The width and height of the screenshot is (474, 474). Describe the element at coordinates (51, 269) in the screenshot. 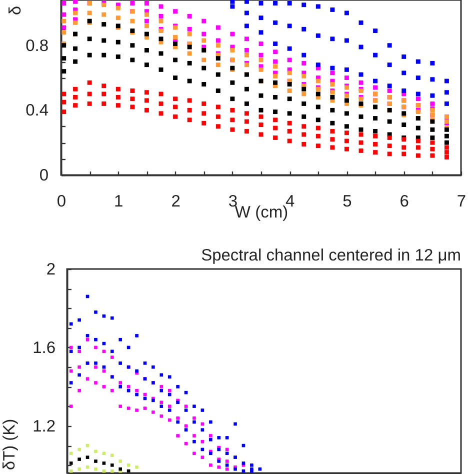

I see `y-tick-label: 2` at that location.